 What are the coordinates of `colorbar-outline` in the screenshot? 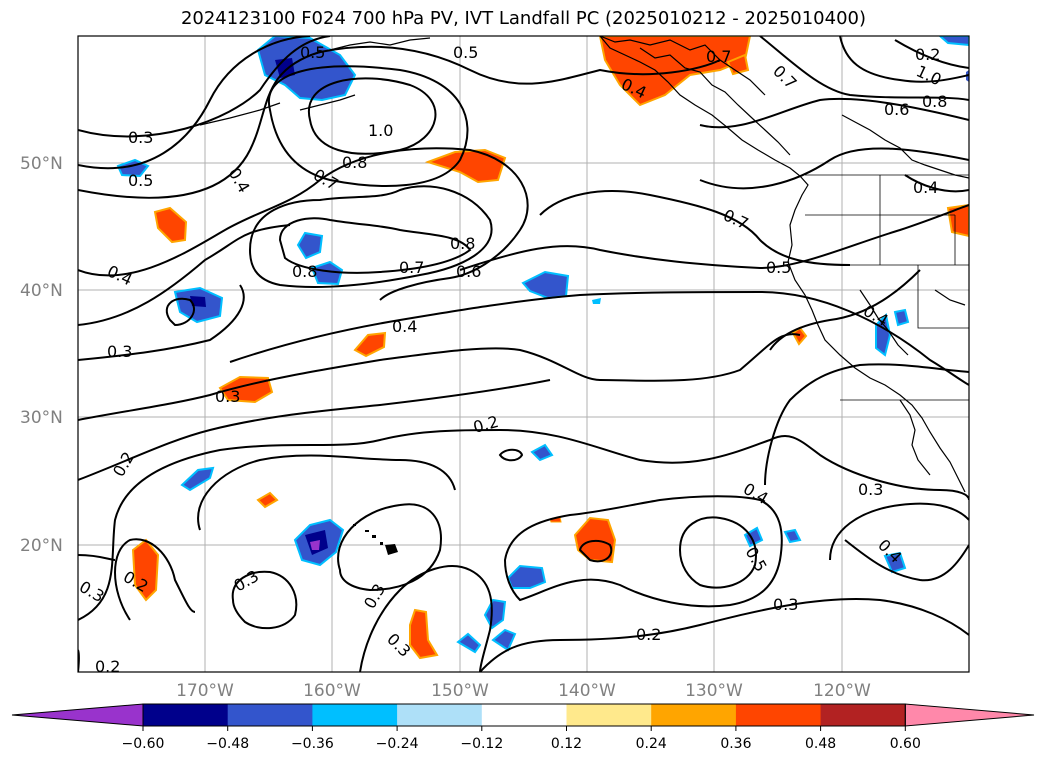 It's located at (524, 715).